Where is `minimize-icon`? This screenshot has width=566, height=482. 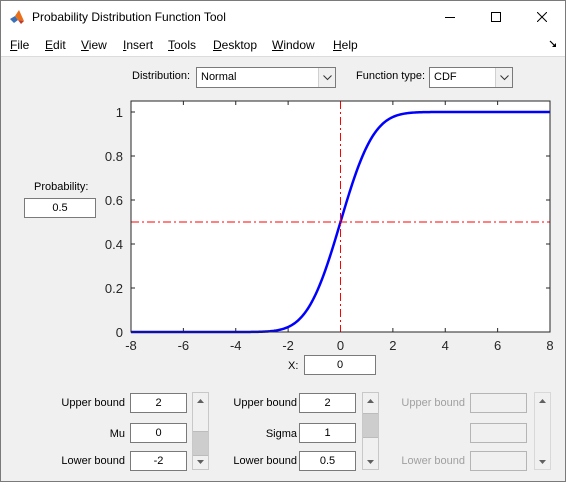
minimize-icon is located at coordinates (450, 17).